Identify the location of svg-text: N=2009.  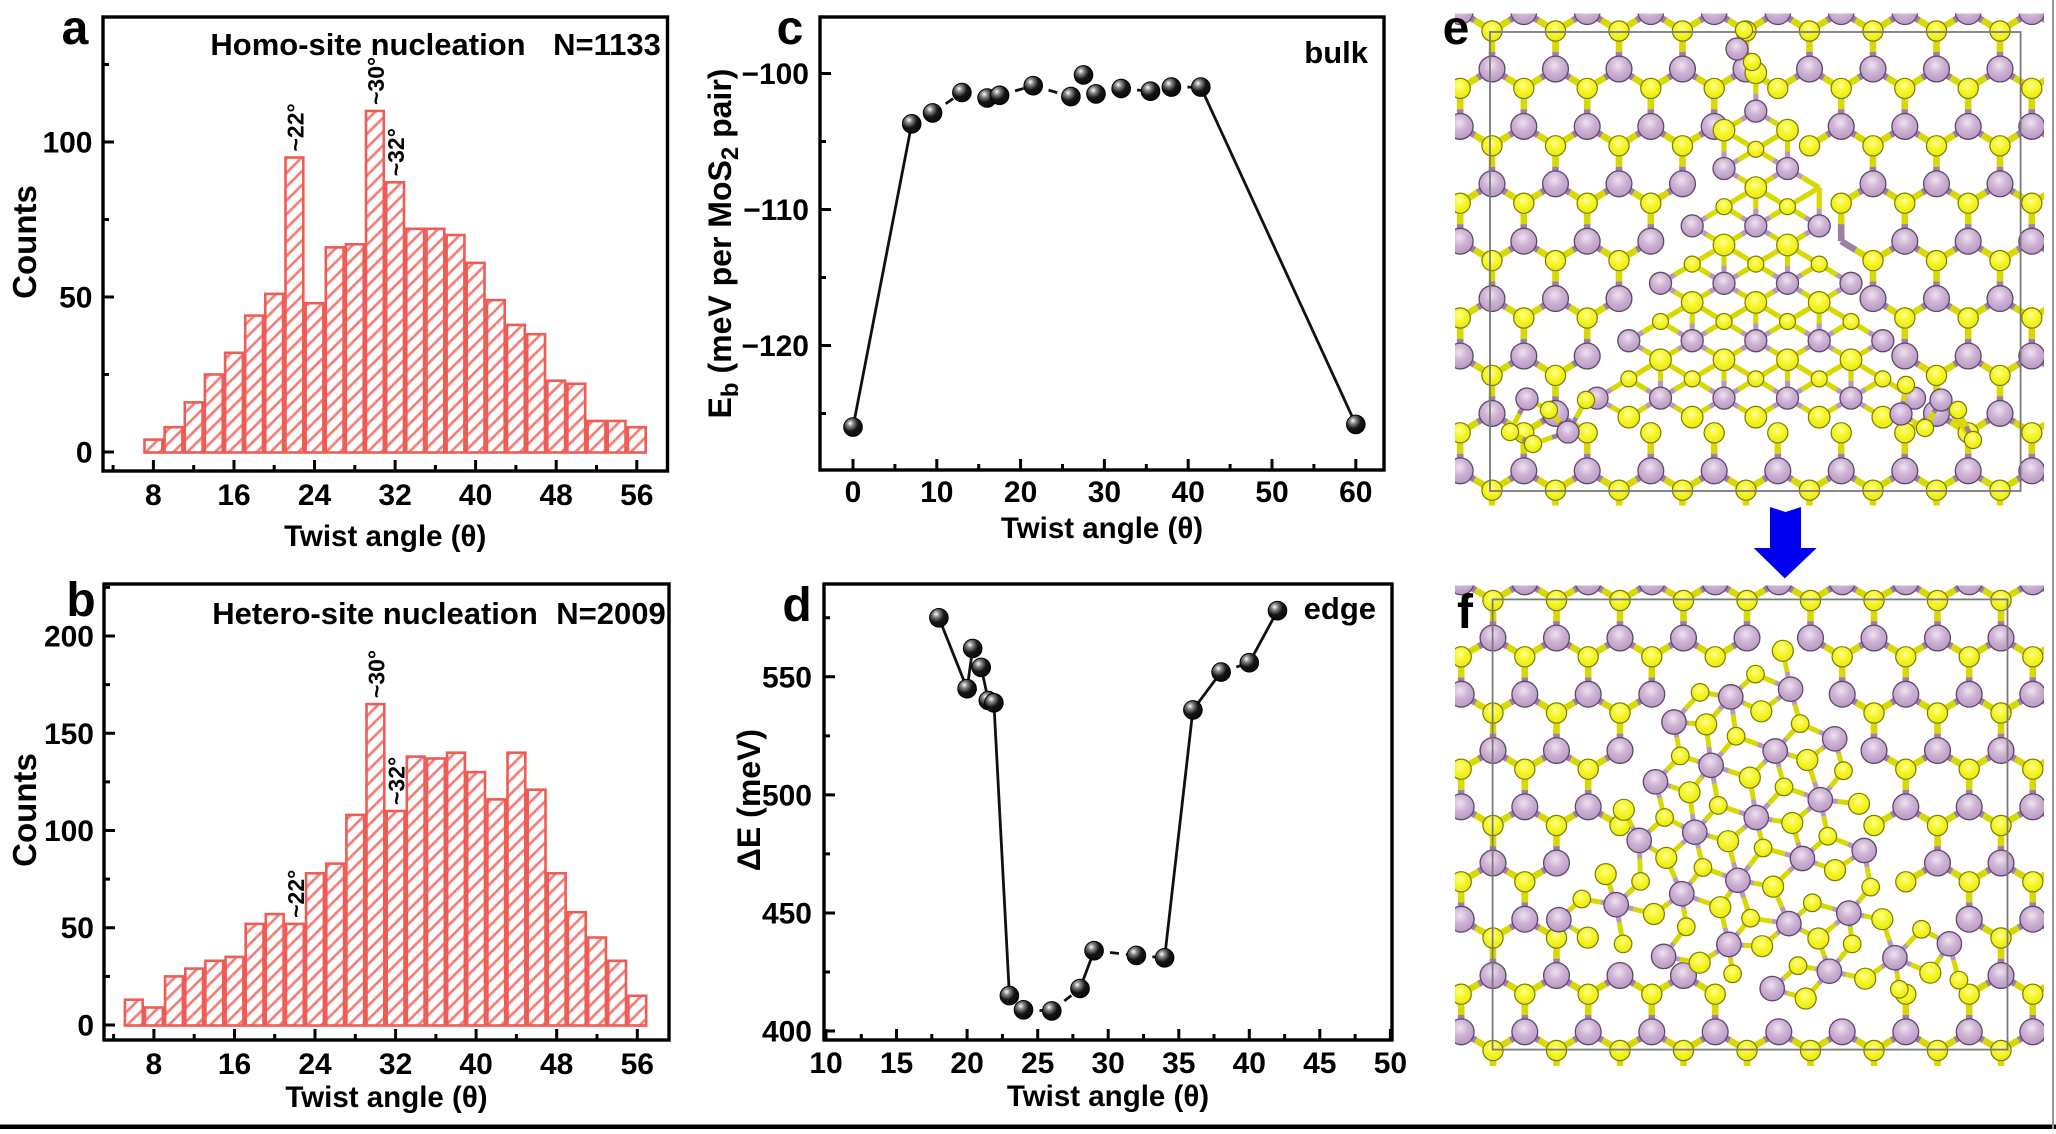
(610, 613).